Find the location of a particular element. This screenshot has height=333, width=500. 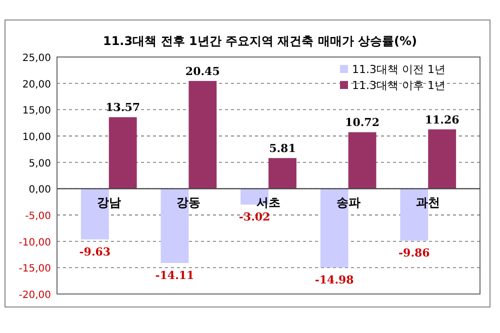

data-label: -14.11 is located at coordinates (174, 275).